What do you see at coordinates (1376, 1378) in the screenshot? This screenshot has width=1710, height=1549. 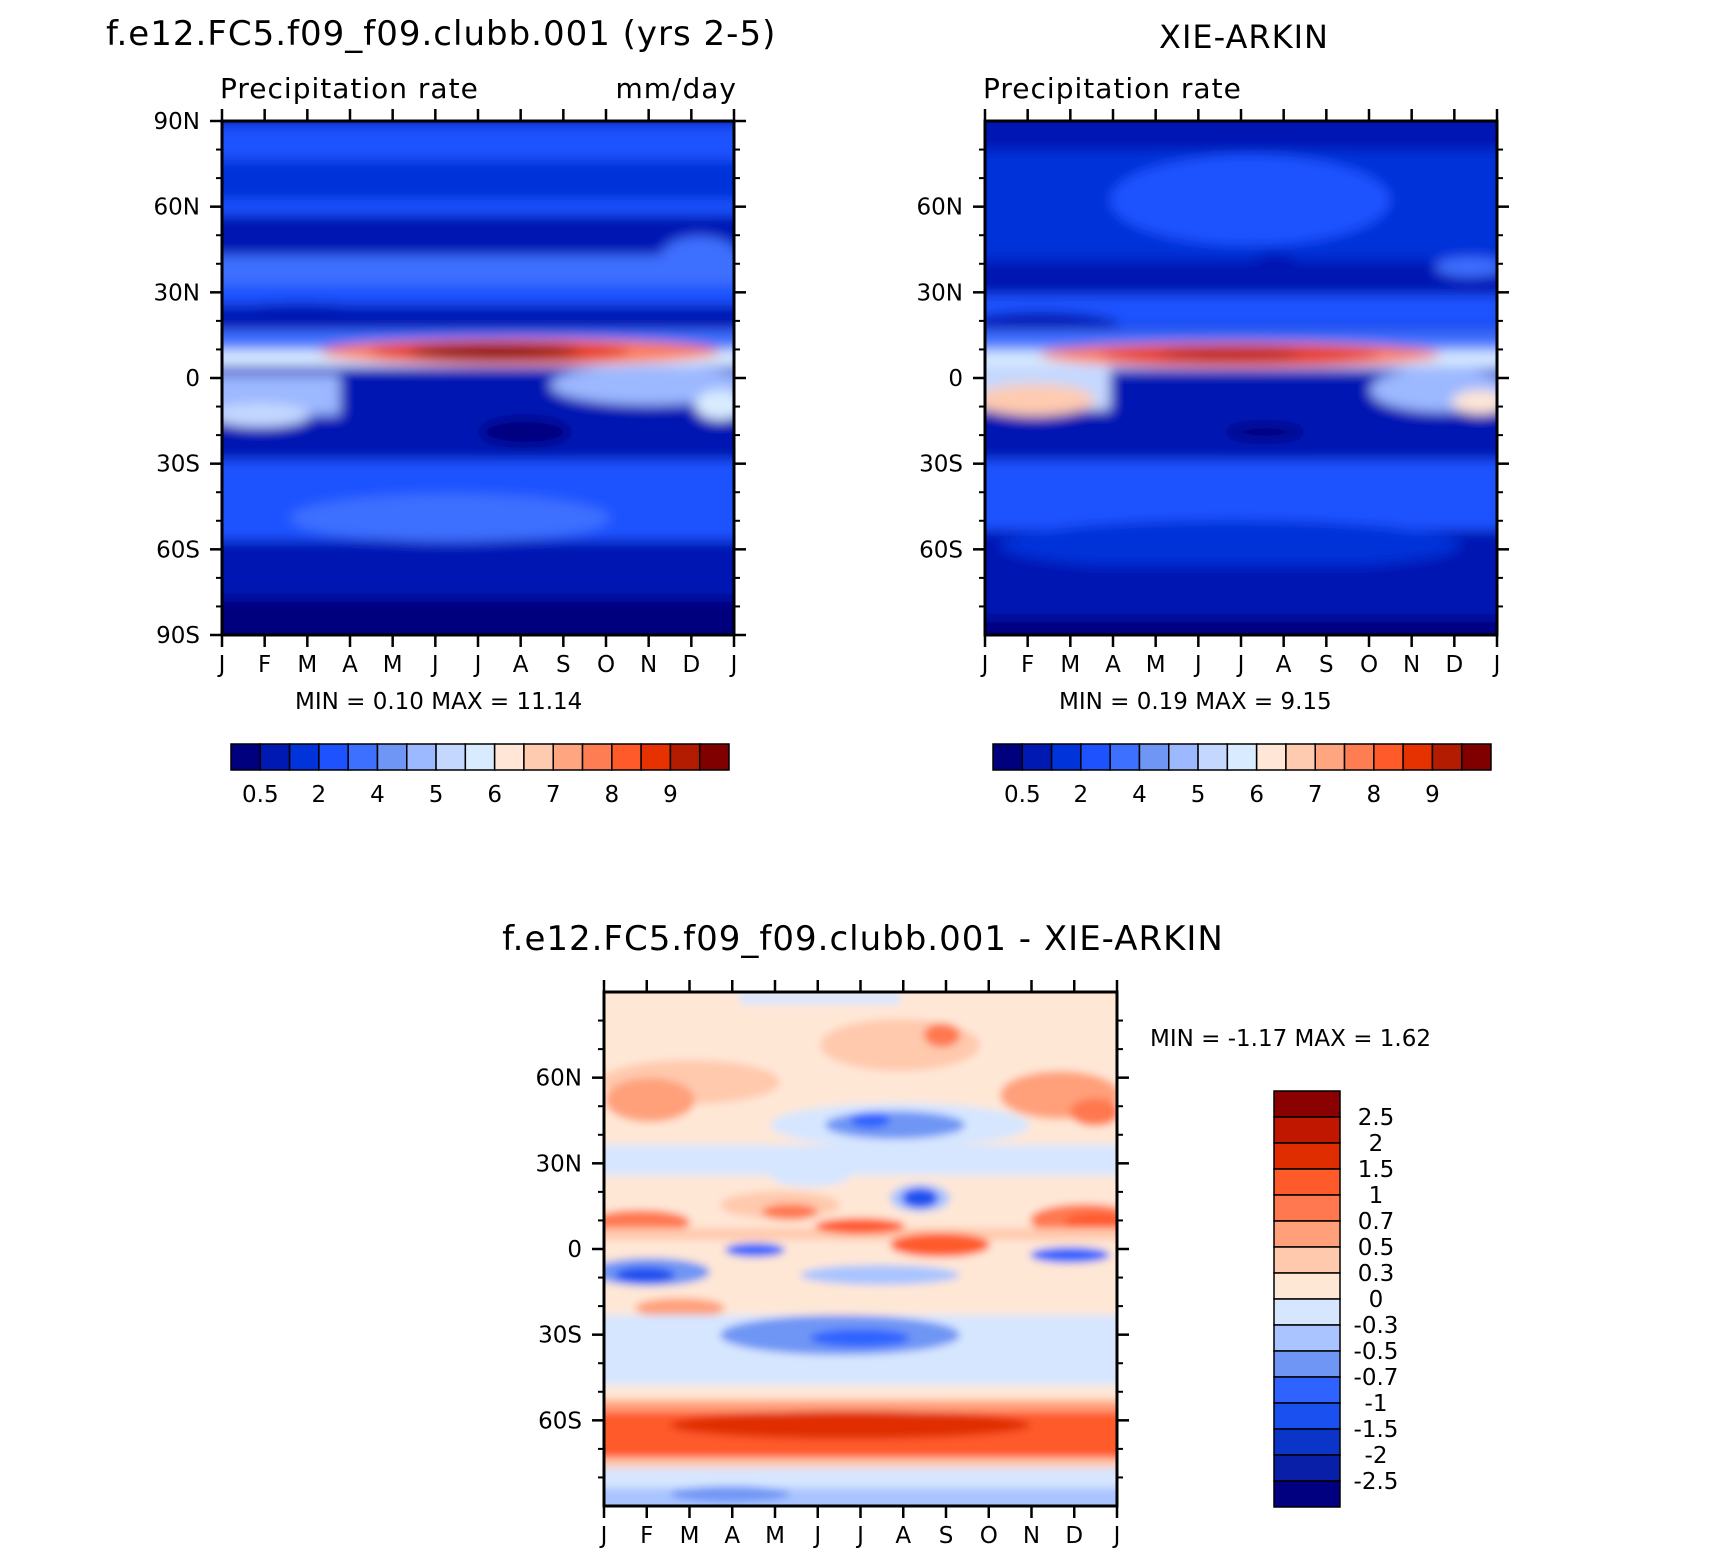 I see `colorbar-label: -0.7` at bounding box center [1376, 1378].